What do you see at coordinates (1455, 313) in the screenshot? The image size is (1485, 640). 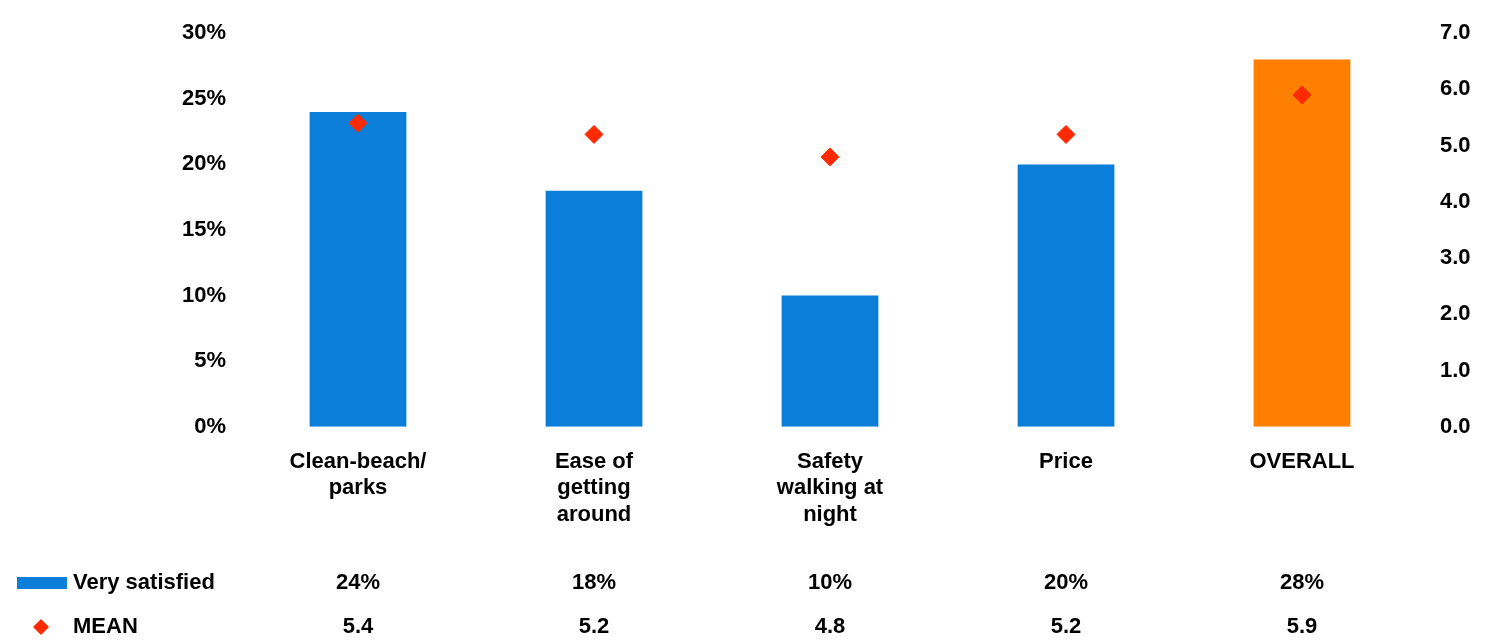 I see `y2-tick-label: 2.0` at bounding box center [1455, 313].